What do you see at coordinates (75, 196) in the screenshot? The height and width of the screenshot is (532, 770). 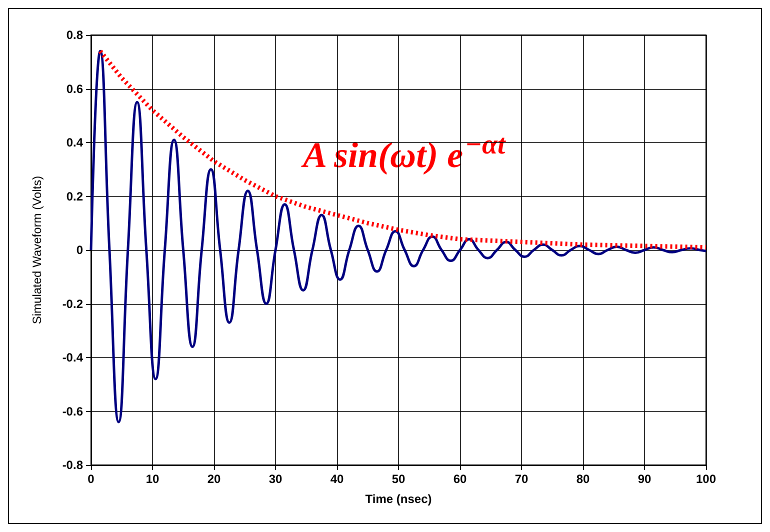 I see `y-tick-label: 0.2` at bounding box center [75, 196].